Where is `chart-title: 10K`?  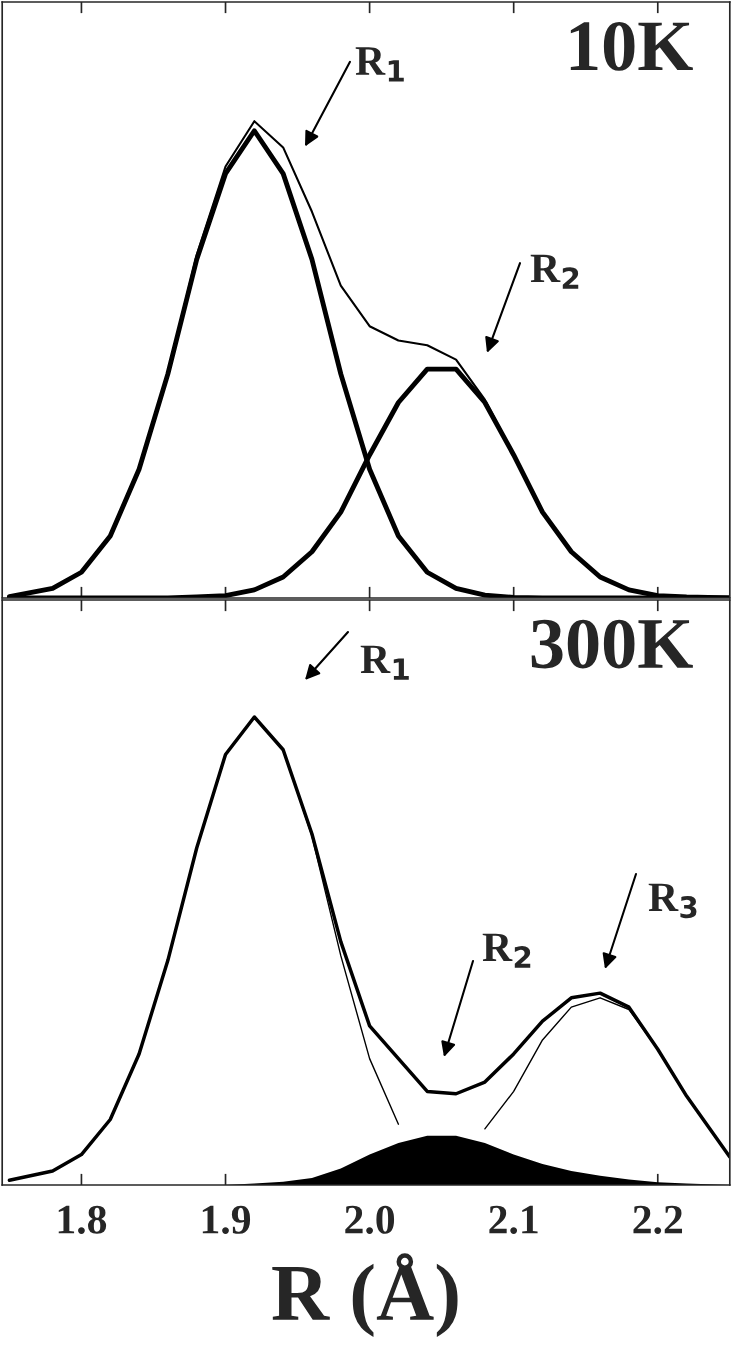
chart-title: 10K is located at coordinates (631, 46).